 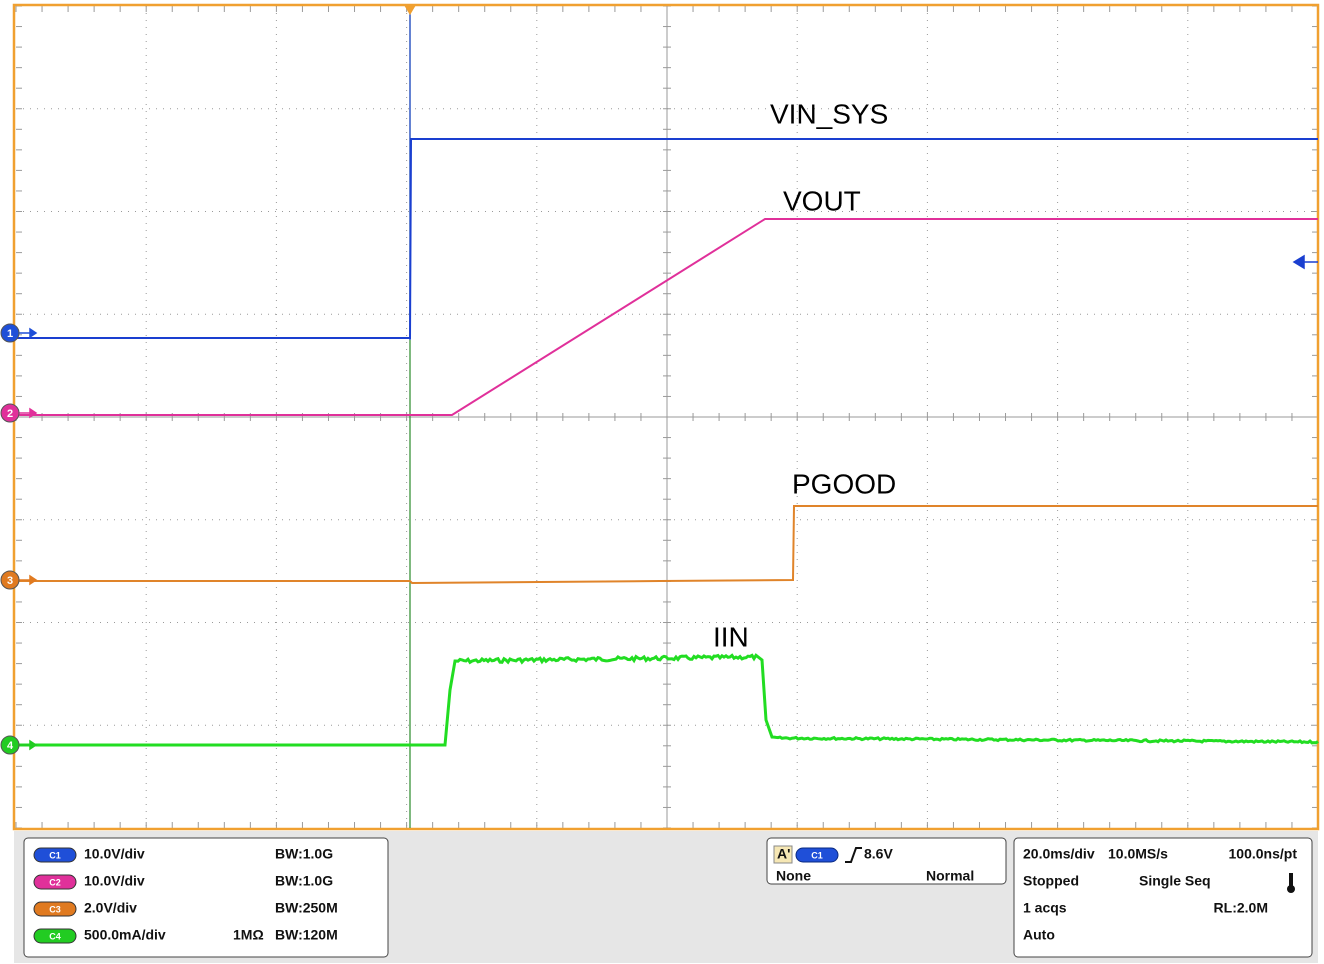 What do you see at coordinates (829, 113) in the screenshot?
I see `trace-label: VIN_SYS` at bounding box center [829, 113].